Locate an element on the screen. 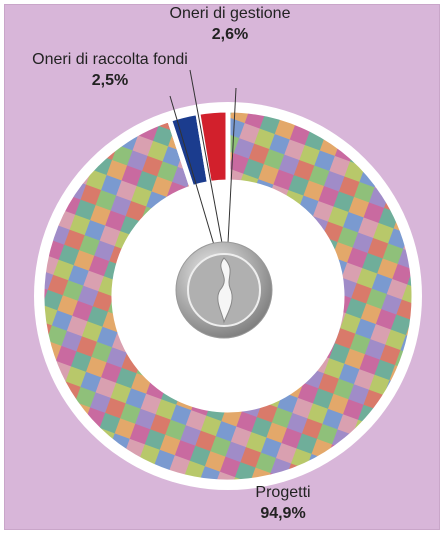 The width and height of the screenshot is (444, 534). slice-label: Oneri di raccolta fondi 2,5% is located at coordinates (110, 70).